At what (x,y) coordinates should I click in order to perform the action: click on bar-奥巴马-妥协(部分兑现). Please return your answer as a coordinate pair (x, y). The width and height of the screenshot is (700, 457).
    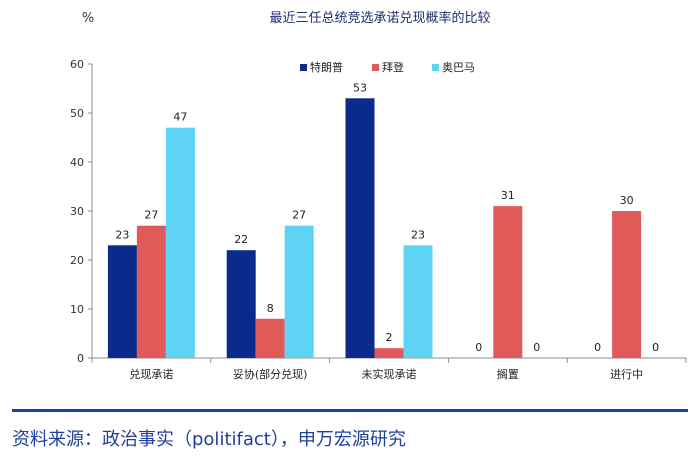
    Looking at the image, I should click on (299, 291).